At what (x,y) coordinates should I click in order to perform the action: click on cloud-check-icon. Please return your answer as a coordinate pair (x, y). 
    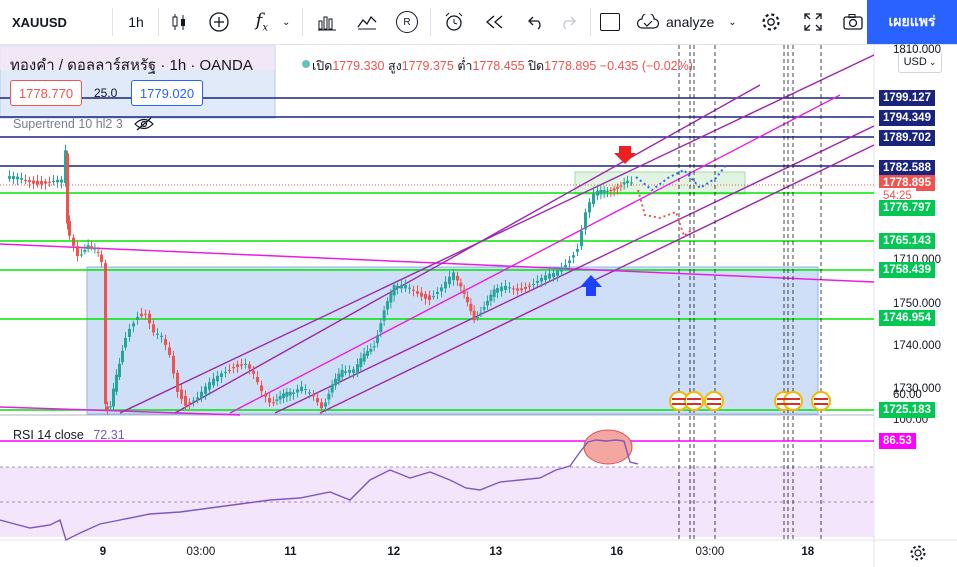
    Looking at the image, I should click on (648, 21).